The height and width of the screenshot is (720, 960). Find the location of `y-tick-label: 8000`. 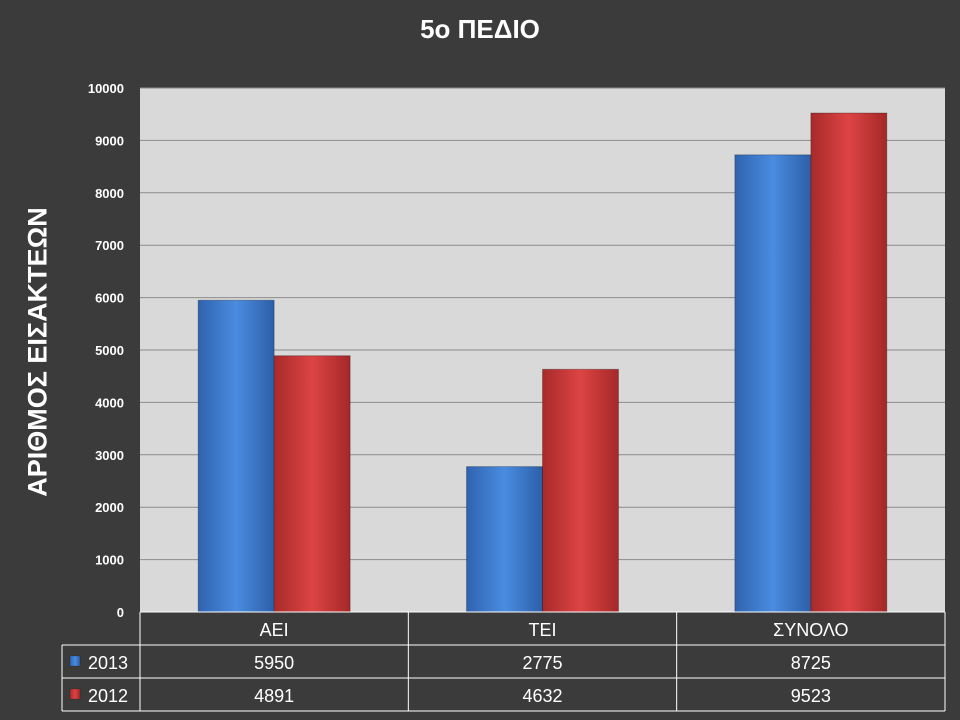

y-tick-label: 8000 is located at coordinates (109, 193).